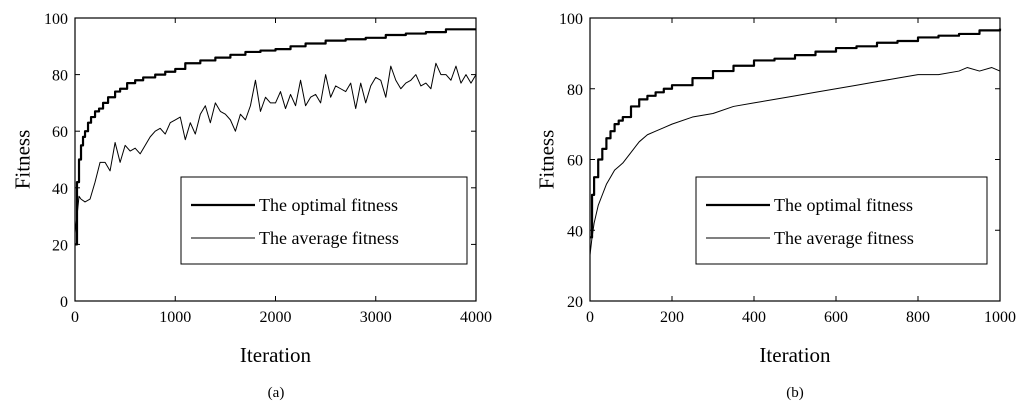 The image size is (1022, 408). I want to click on x-tick-label: 600, so click(836, 317).